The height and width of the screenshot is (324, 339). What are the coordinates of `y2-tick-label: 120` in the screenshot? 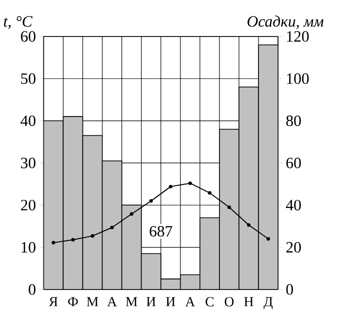 It's located at (298, 36).